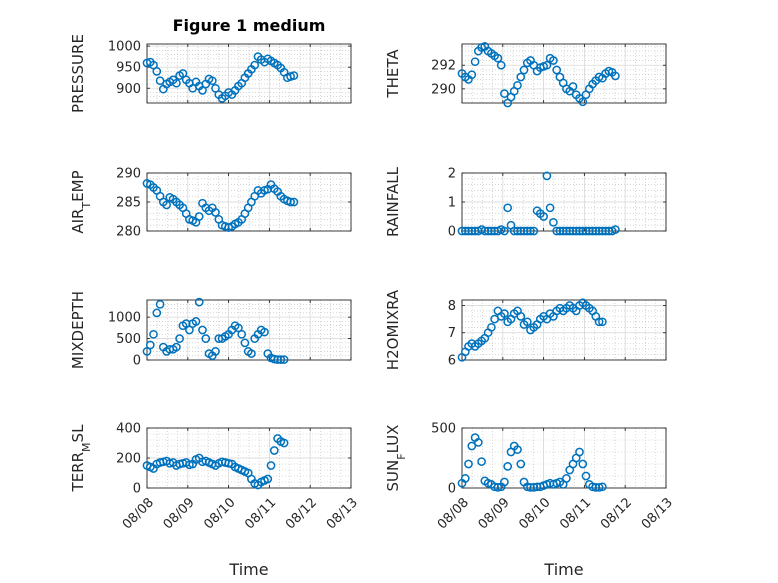 This screenshot has width=778, height=583. I want to click on subplot-5: 0 500 1000 MIXDEPTH, so click(210, 330).